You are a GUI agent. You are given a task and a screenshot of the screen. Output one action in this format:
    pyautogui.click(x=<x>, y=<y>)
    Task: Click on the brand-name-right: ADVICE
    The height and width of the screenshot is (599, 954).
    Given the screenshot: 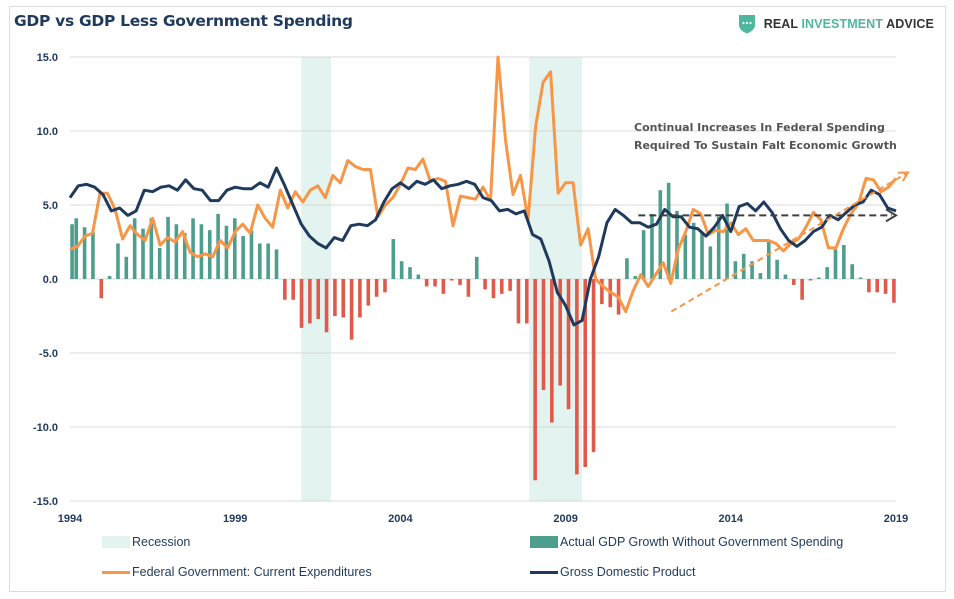 What is the action you would take?
    pyautogui.click(x=908, y=24)
    